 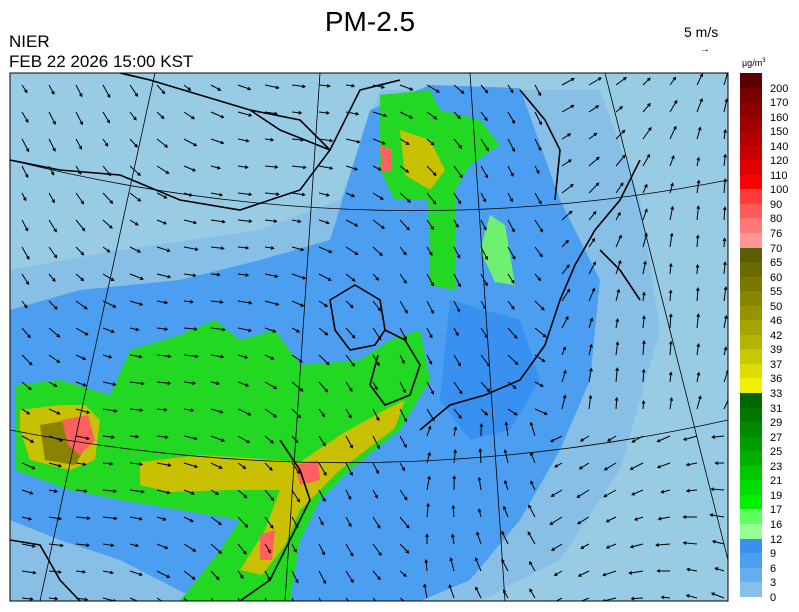 What do you see at coordinates (370, 21) in the screenshot?
I see `chart-title: PM-2.5` at bounding box center [370, 21].